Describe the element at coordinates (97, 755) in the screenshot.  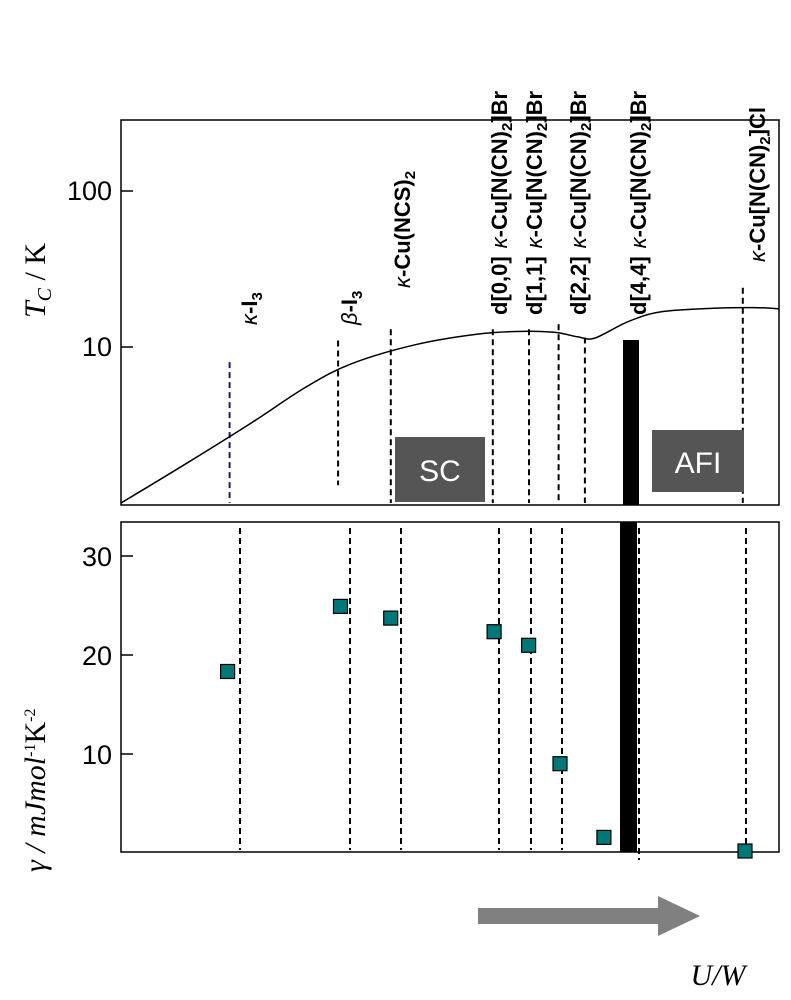
I see `bottom-ytick-10-label: 10` at that location.